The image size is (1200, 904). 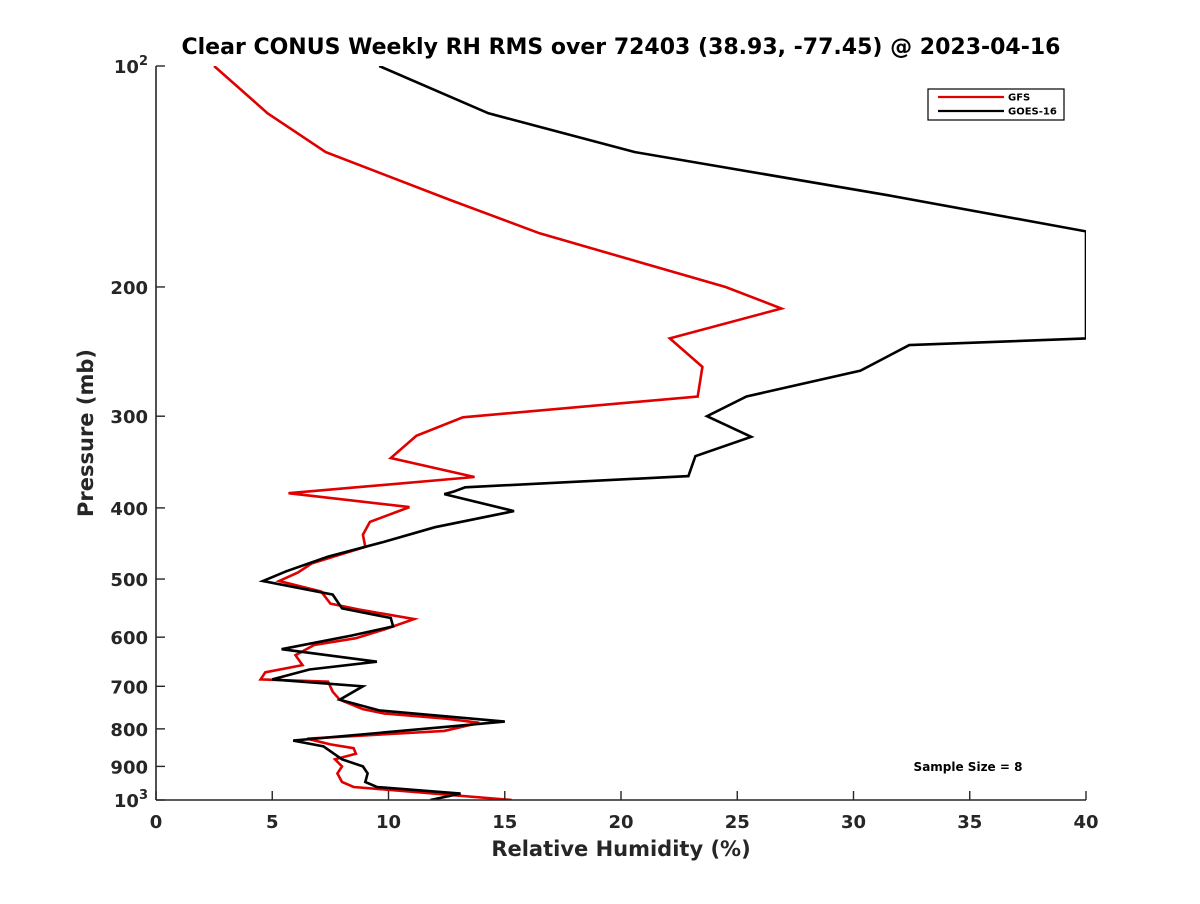 What do you see at coordinates (129, 730) in the screenshot?
I see `y-tick-label: 800` at bounding box center [129, 730].